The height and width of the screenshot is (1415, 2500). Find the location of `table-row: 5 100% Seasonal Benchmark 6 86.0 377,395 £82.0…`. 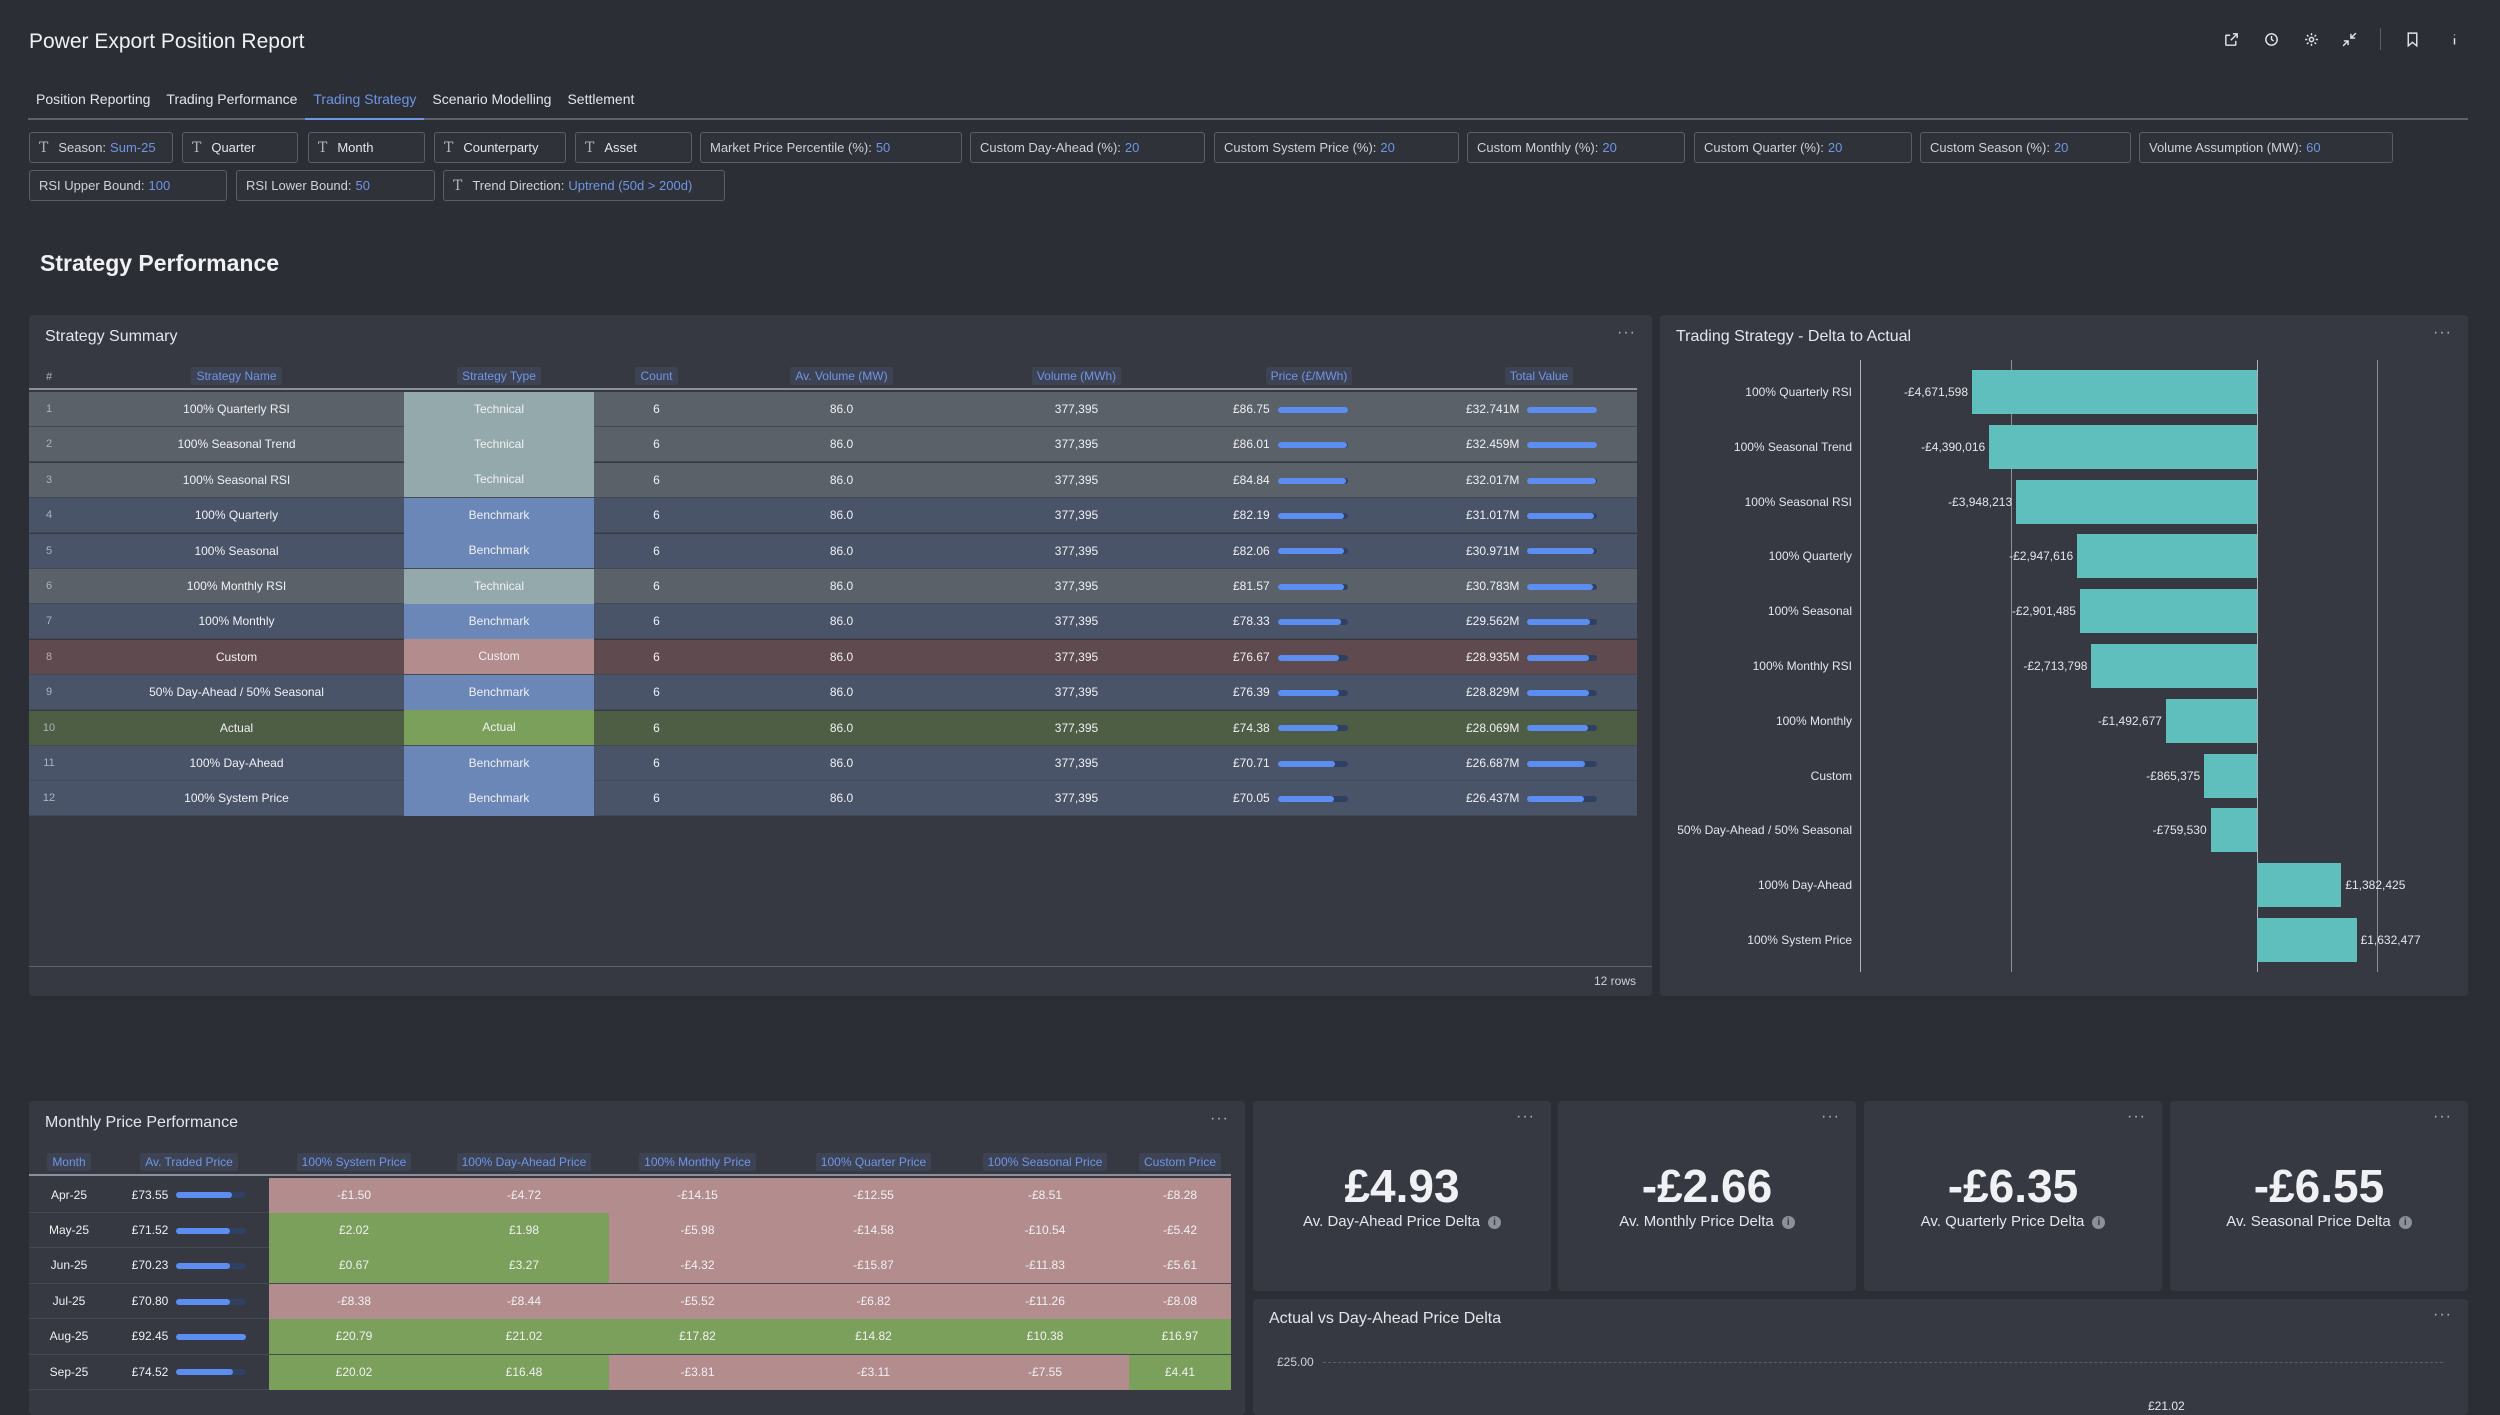

table-row: 5 100% Seasonal Benchmark 6 86.0 377,395 £82.0… is located at coordinates (833, 551).